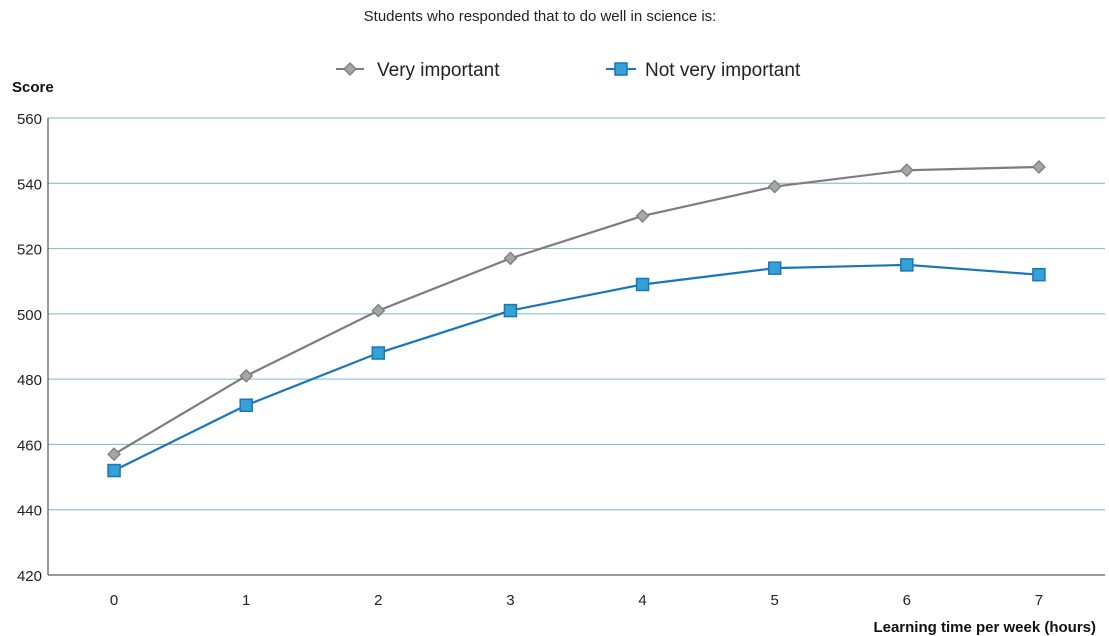 This screenshot has width=1109, height=636. What do you see at coordinates (29, 511) in the screenshot?
I see `y-tick-label-440: 440` at bounding box center [29, 511].